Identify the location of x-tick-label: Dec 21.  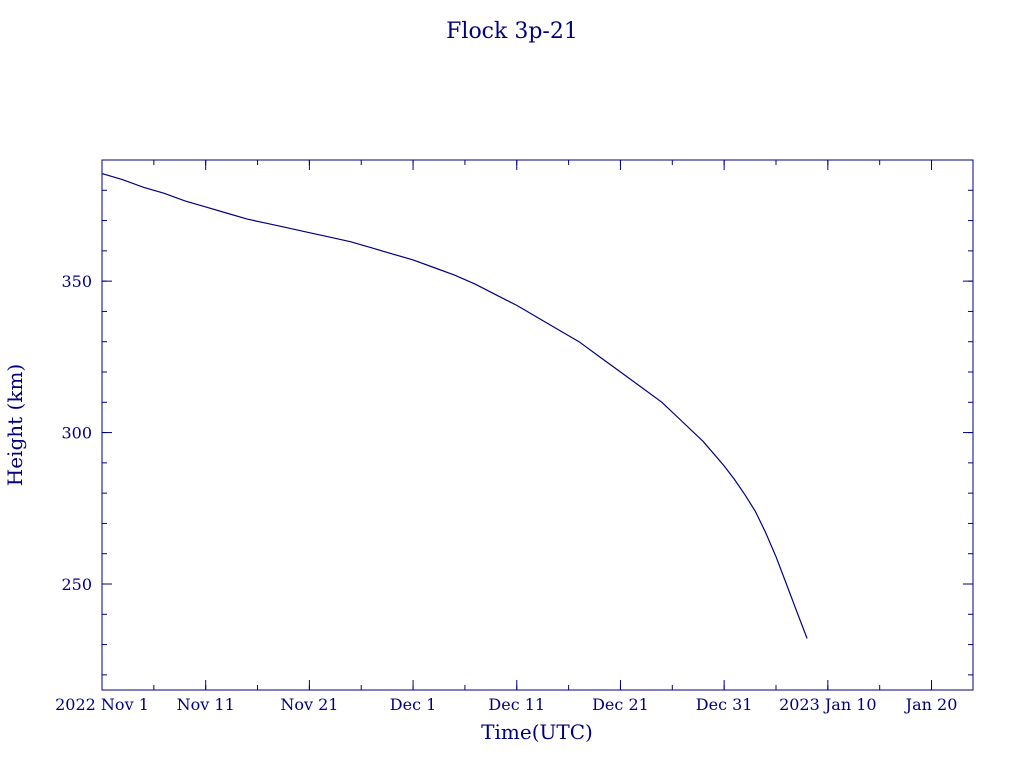
(620, 704).